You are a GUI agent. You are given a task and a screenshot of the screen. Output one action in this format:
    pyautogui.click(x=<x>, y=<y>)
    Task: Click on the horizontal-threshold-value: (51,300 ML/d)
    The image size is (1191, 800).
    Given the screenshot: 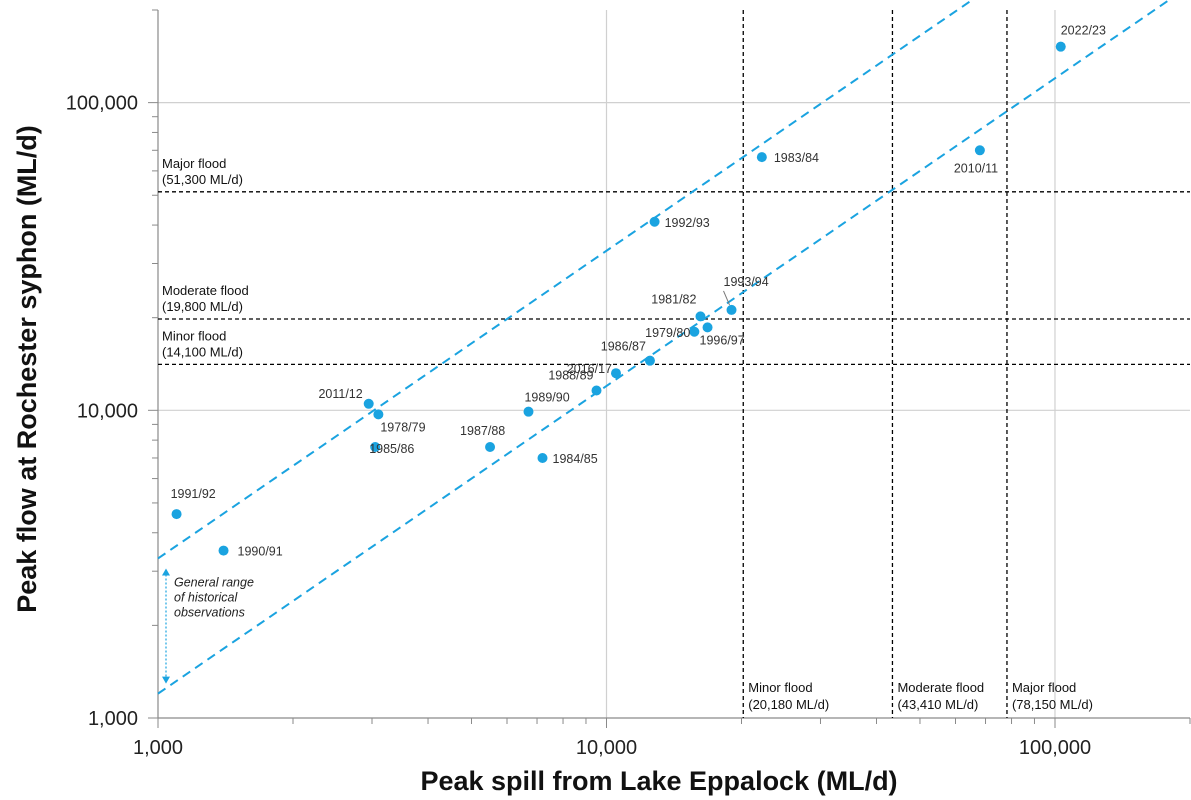 What is the action you would take?
    pyautogui.click(x=202, y=179)
    